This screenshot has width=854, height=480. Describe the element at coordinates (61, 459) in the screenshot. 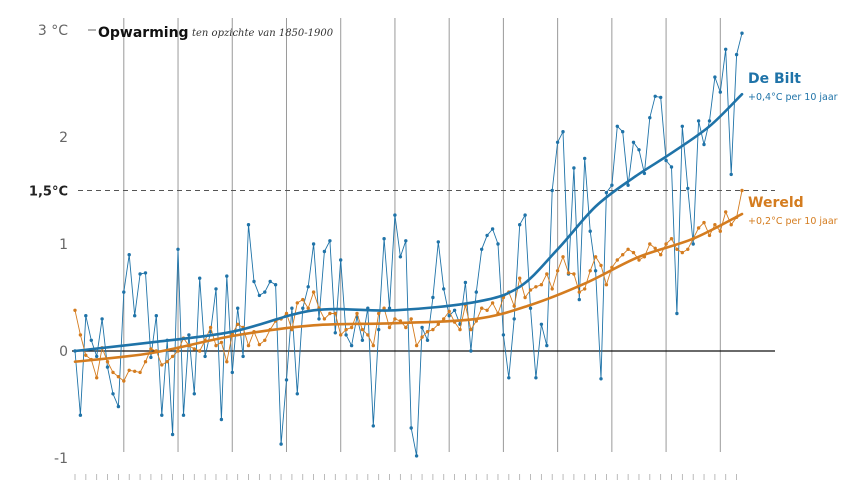

I see `y-tick-label: -1` at that location.